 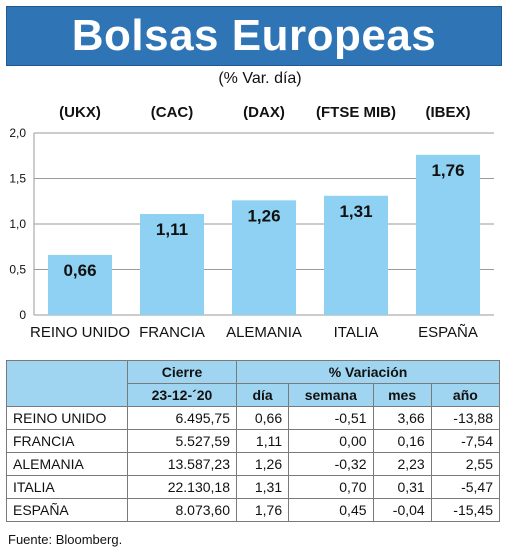 What do you see at coordinates (67, 383) in the screenshot?
I see `table-header-blank` at bounding box center [67, 383].